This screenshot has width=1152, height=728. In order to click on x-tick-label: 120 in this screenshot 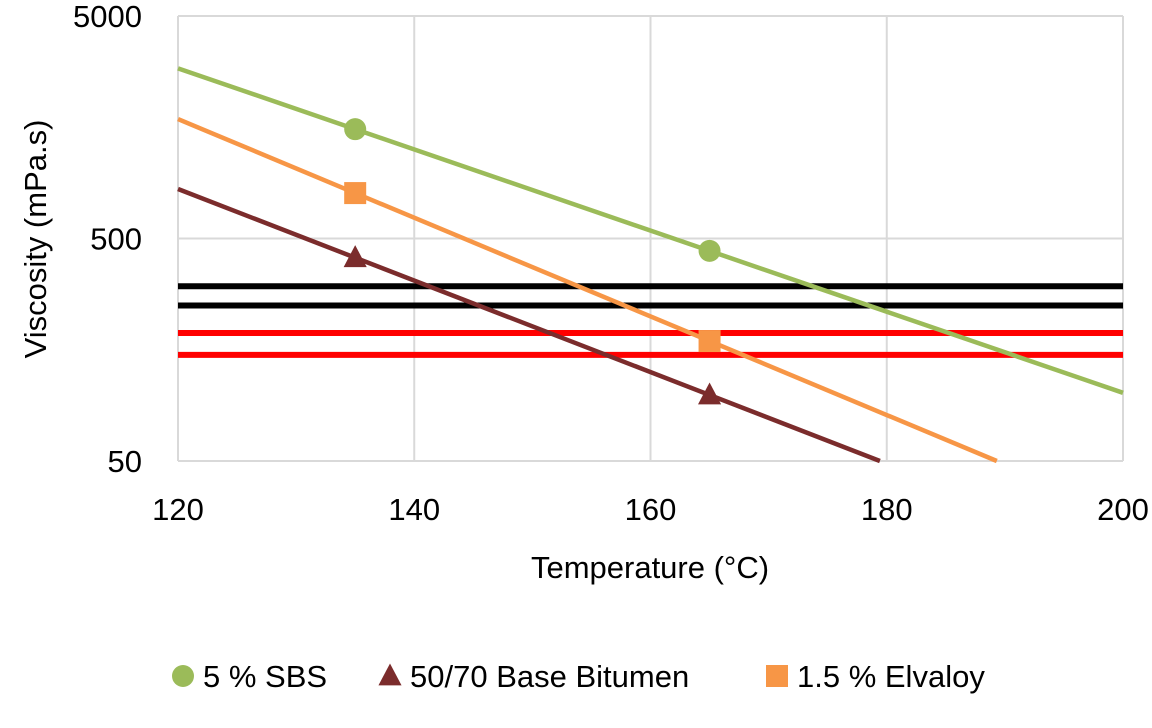, I will do `click(178, 509)`.